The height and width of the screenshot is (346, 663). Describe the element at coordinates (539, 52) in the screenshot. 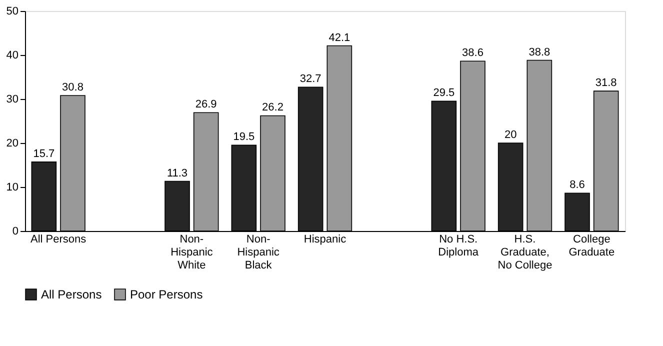

I see `data-label: 38.8` at that location.